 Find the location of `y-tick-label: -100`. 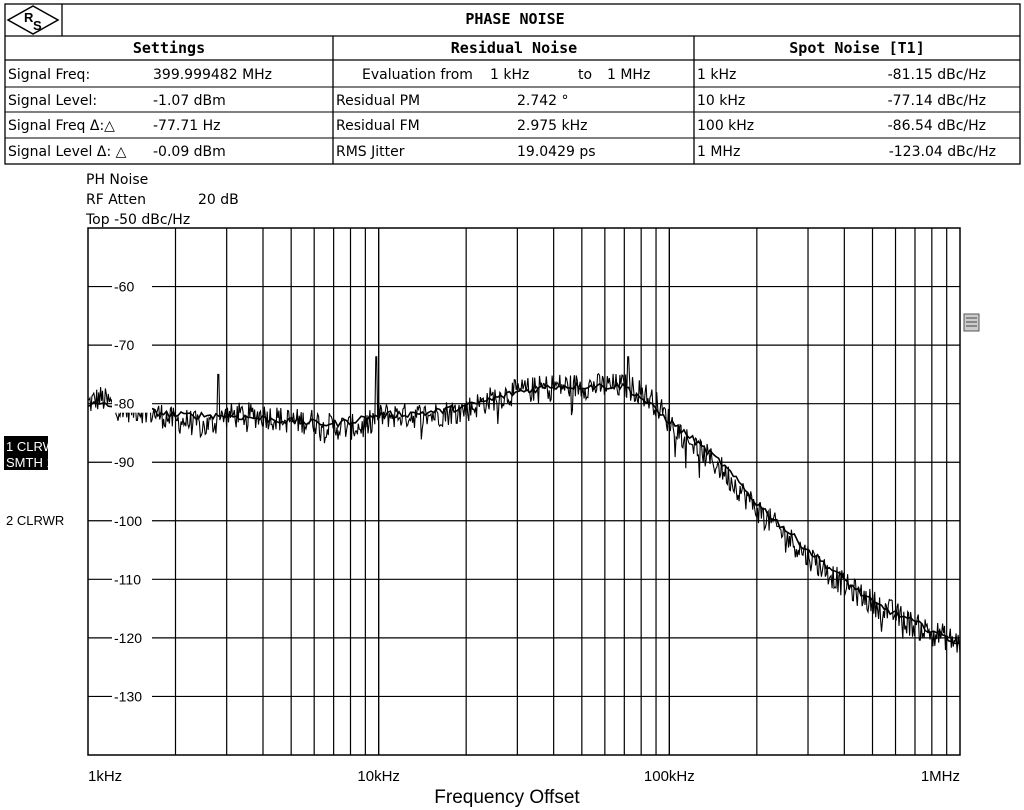

y-tick-label: -100 is located at coordinates (128, 521).